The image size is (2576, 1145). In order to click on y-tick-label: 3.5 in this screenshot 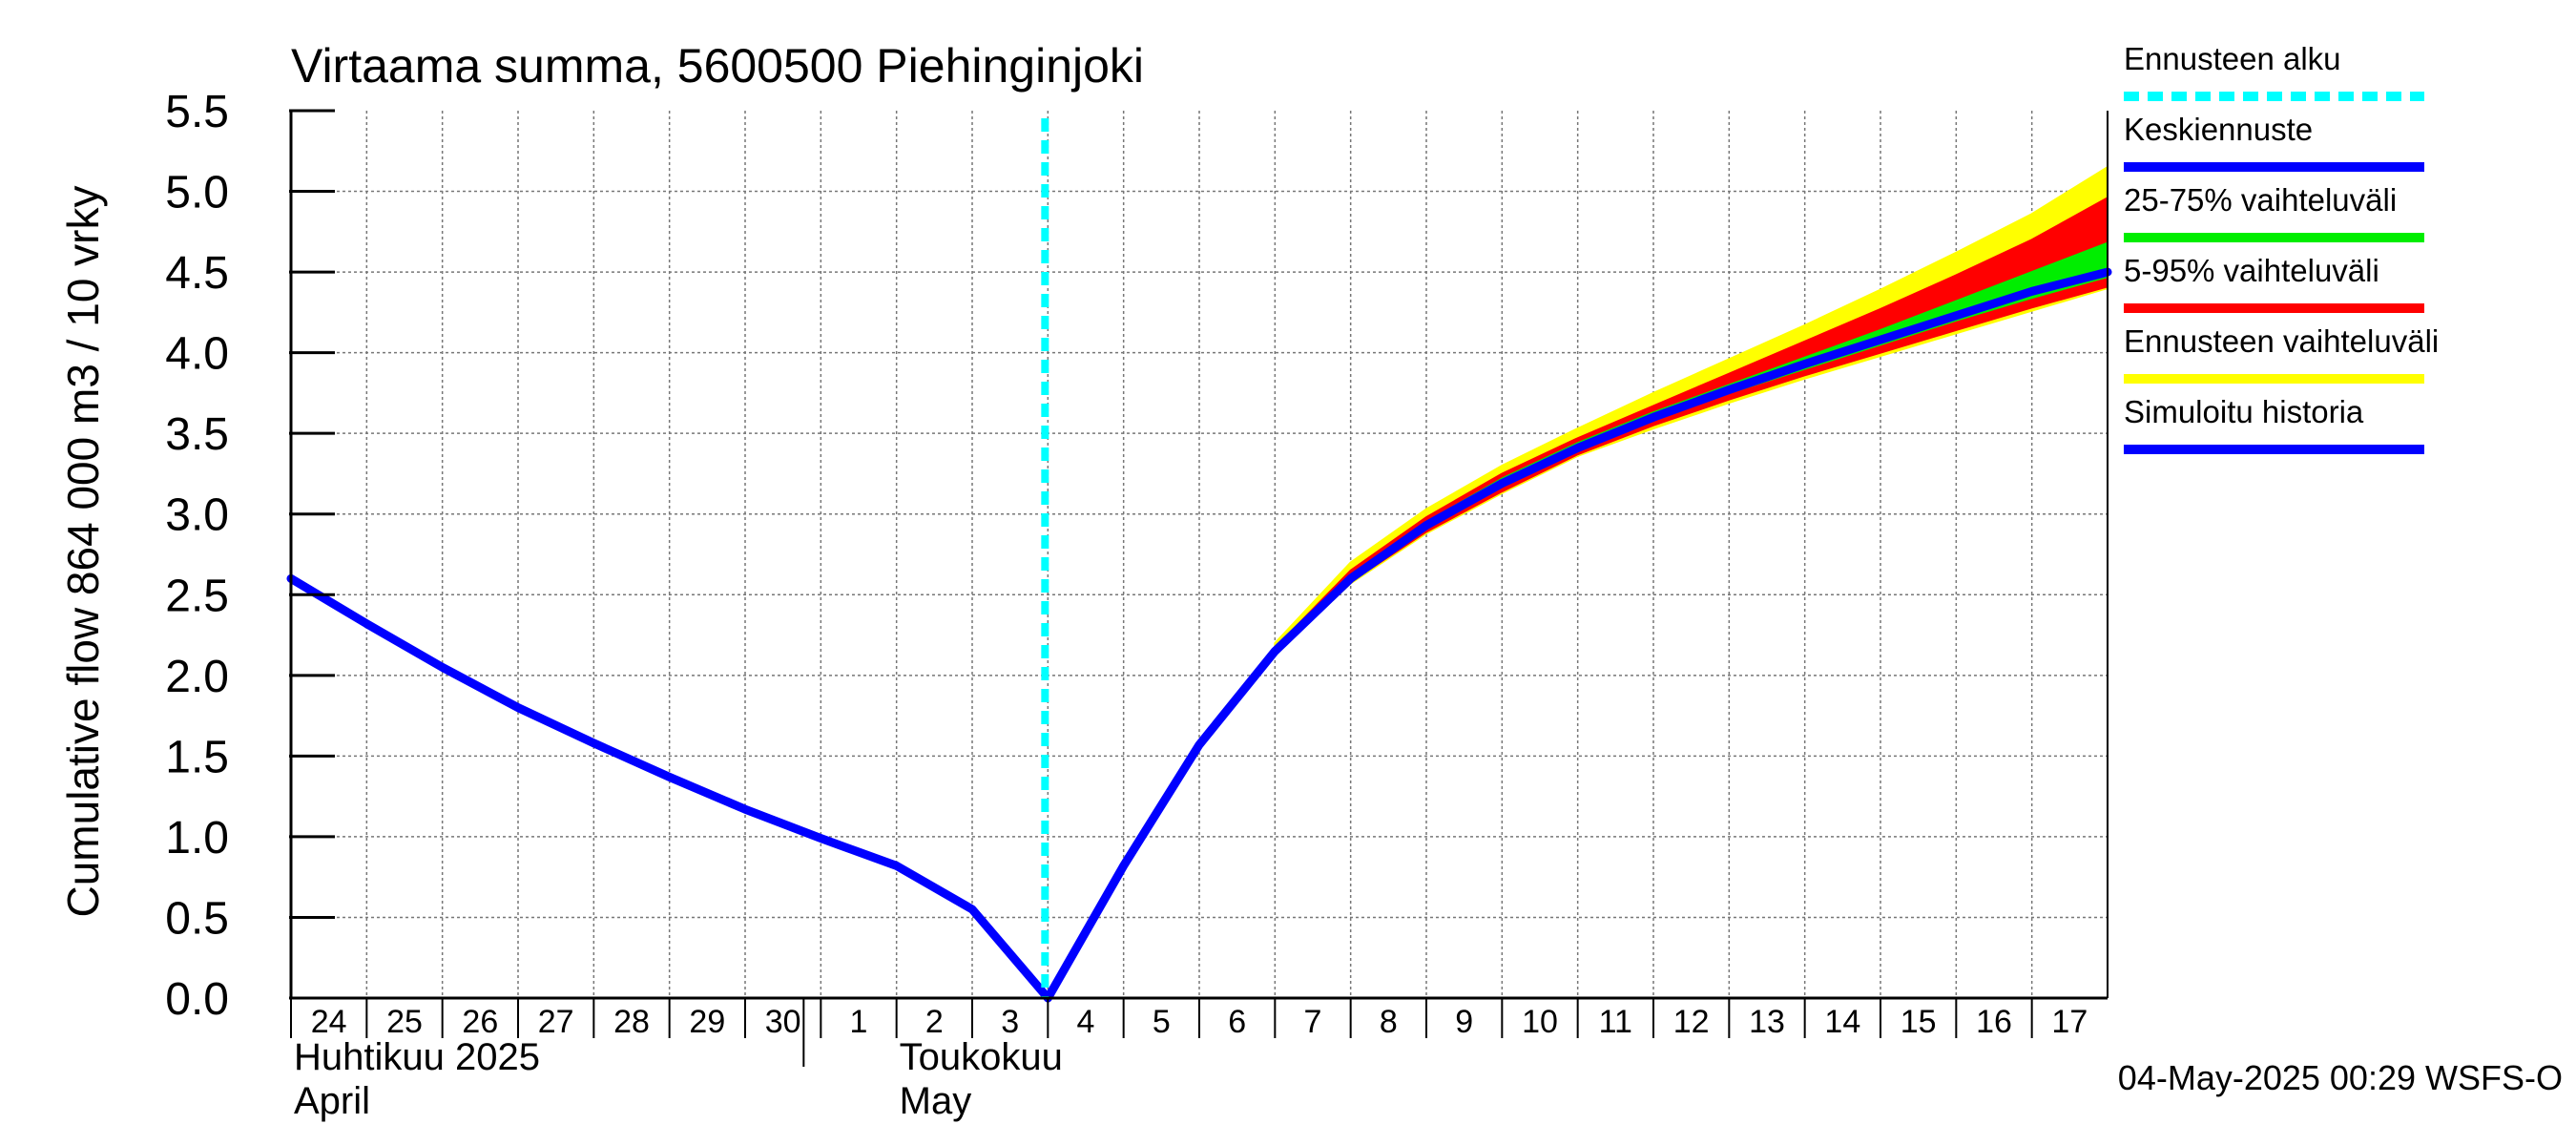, I will do `click(197, 434)`.